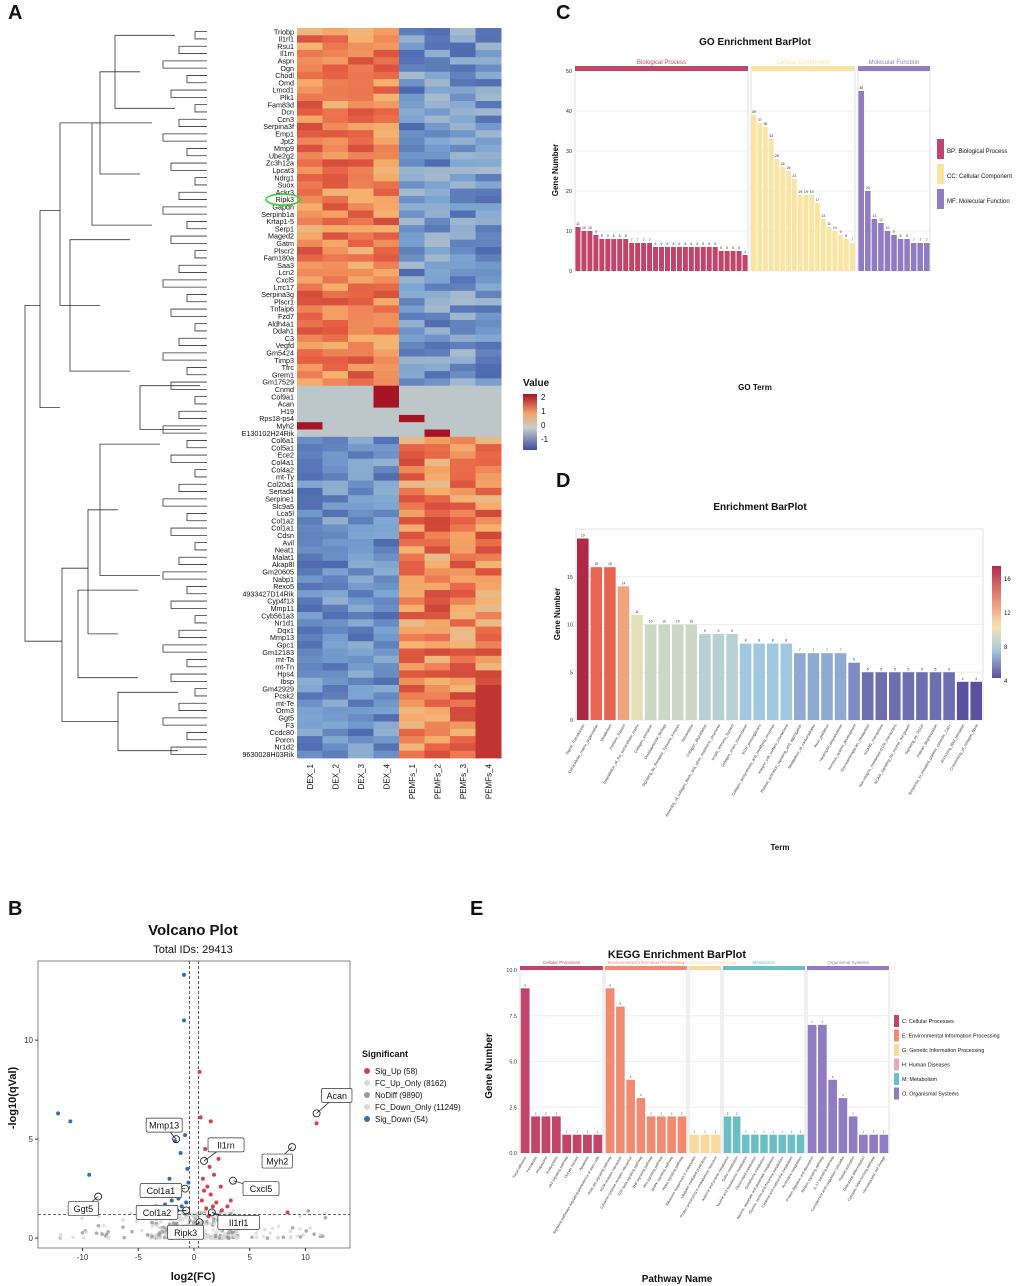  Describe the element at coordinates (777, 156) in the screenshot. I see `go-bar-label: 28` at that location.